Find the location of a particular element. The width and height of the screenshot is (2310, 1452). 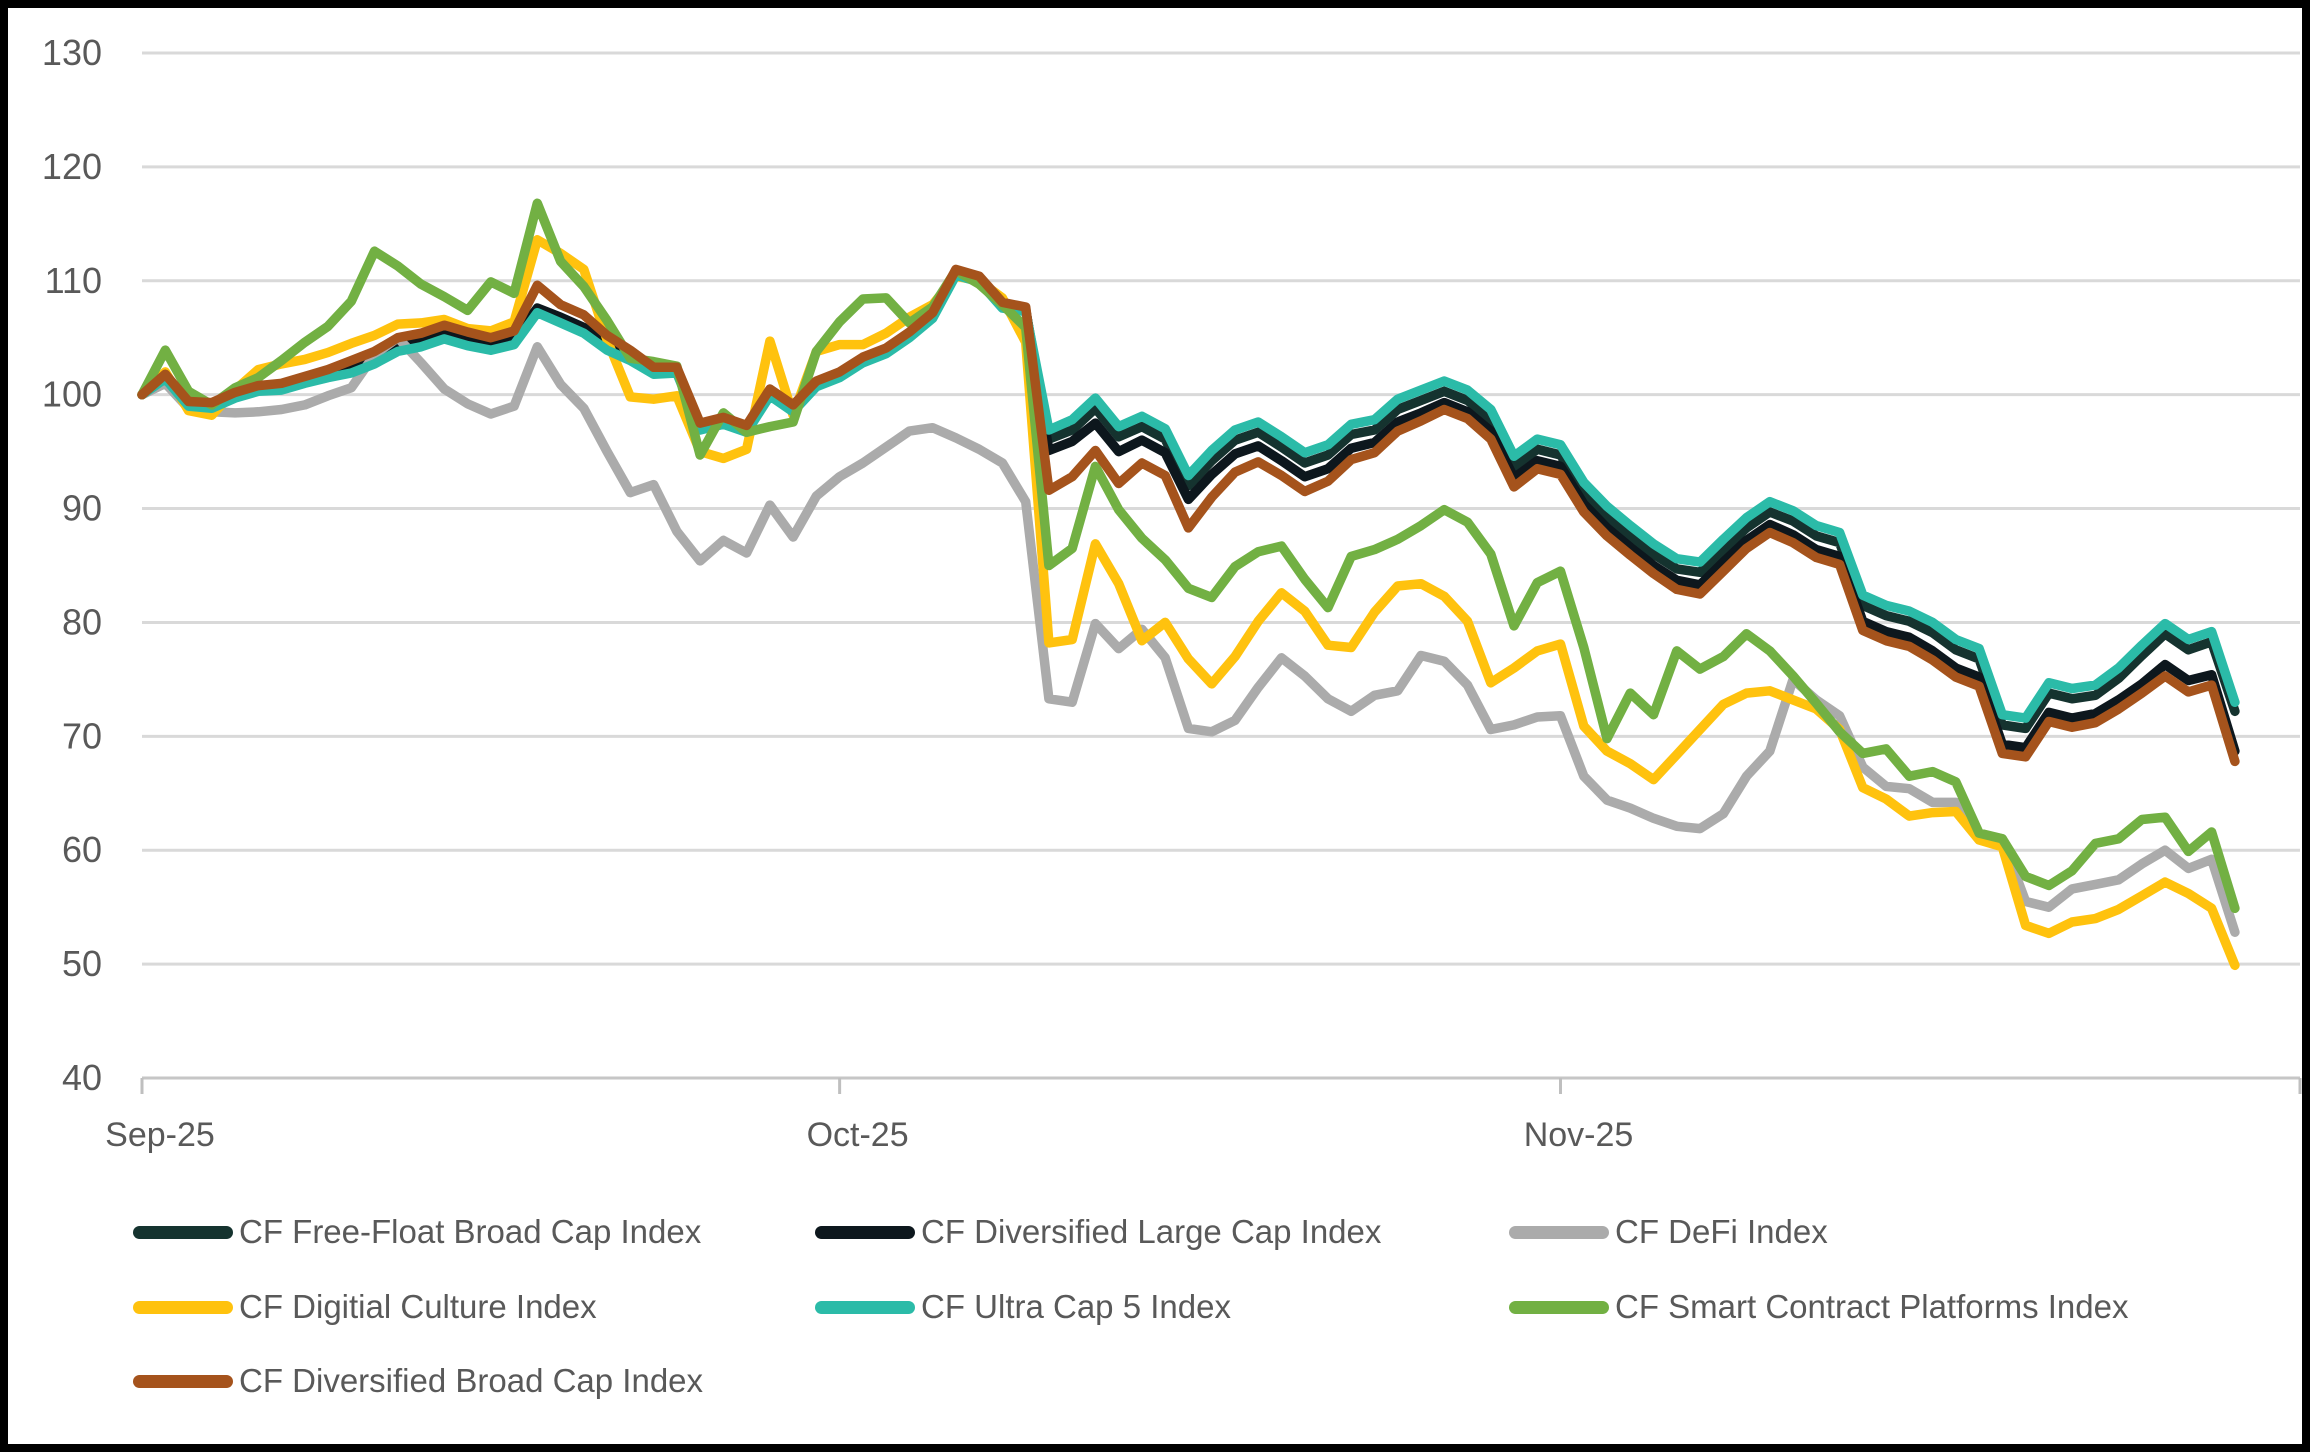

y-axis-tick-label: 50 is located at coordinates (82, 963).